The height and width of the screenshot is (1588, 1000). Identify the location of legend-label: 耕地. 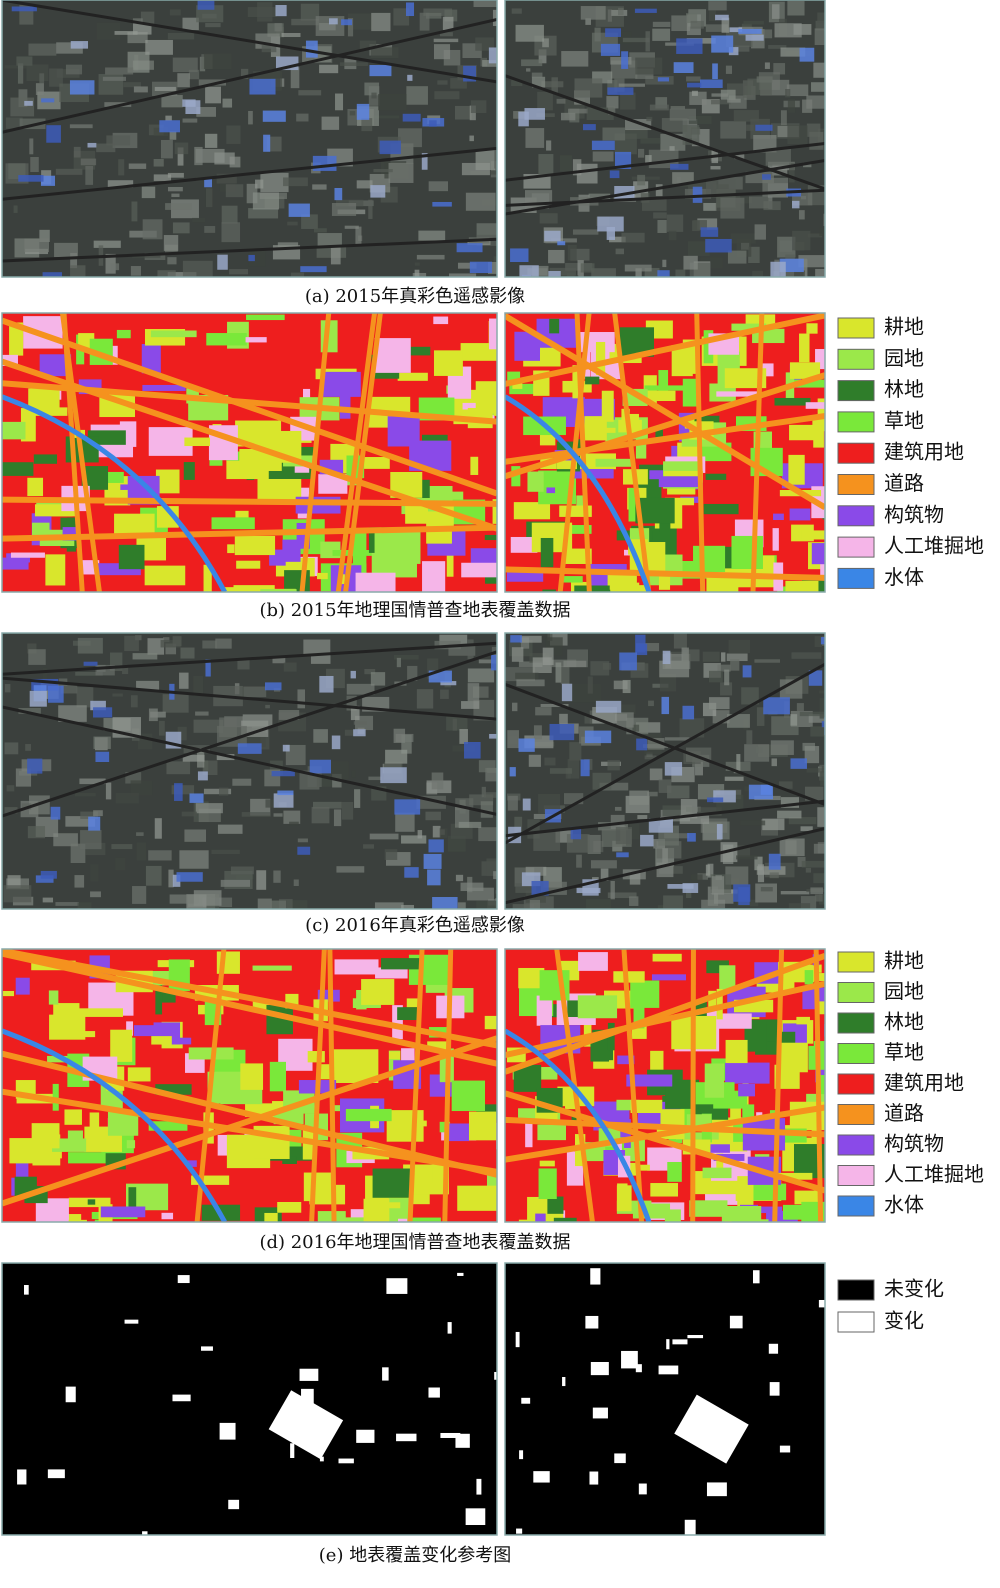
(904, 961).